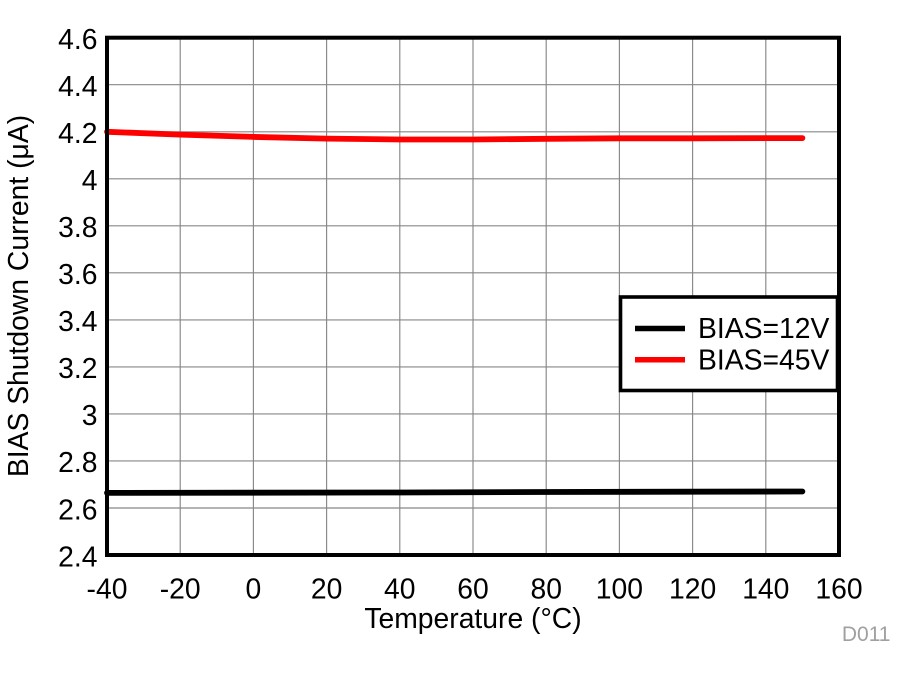 This screenshot has width=898, height=678. I want to click on svg-text: 160, so click(838, 588).